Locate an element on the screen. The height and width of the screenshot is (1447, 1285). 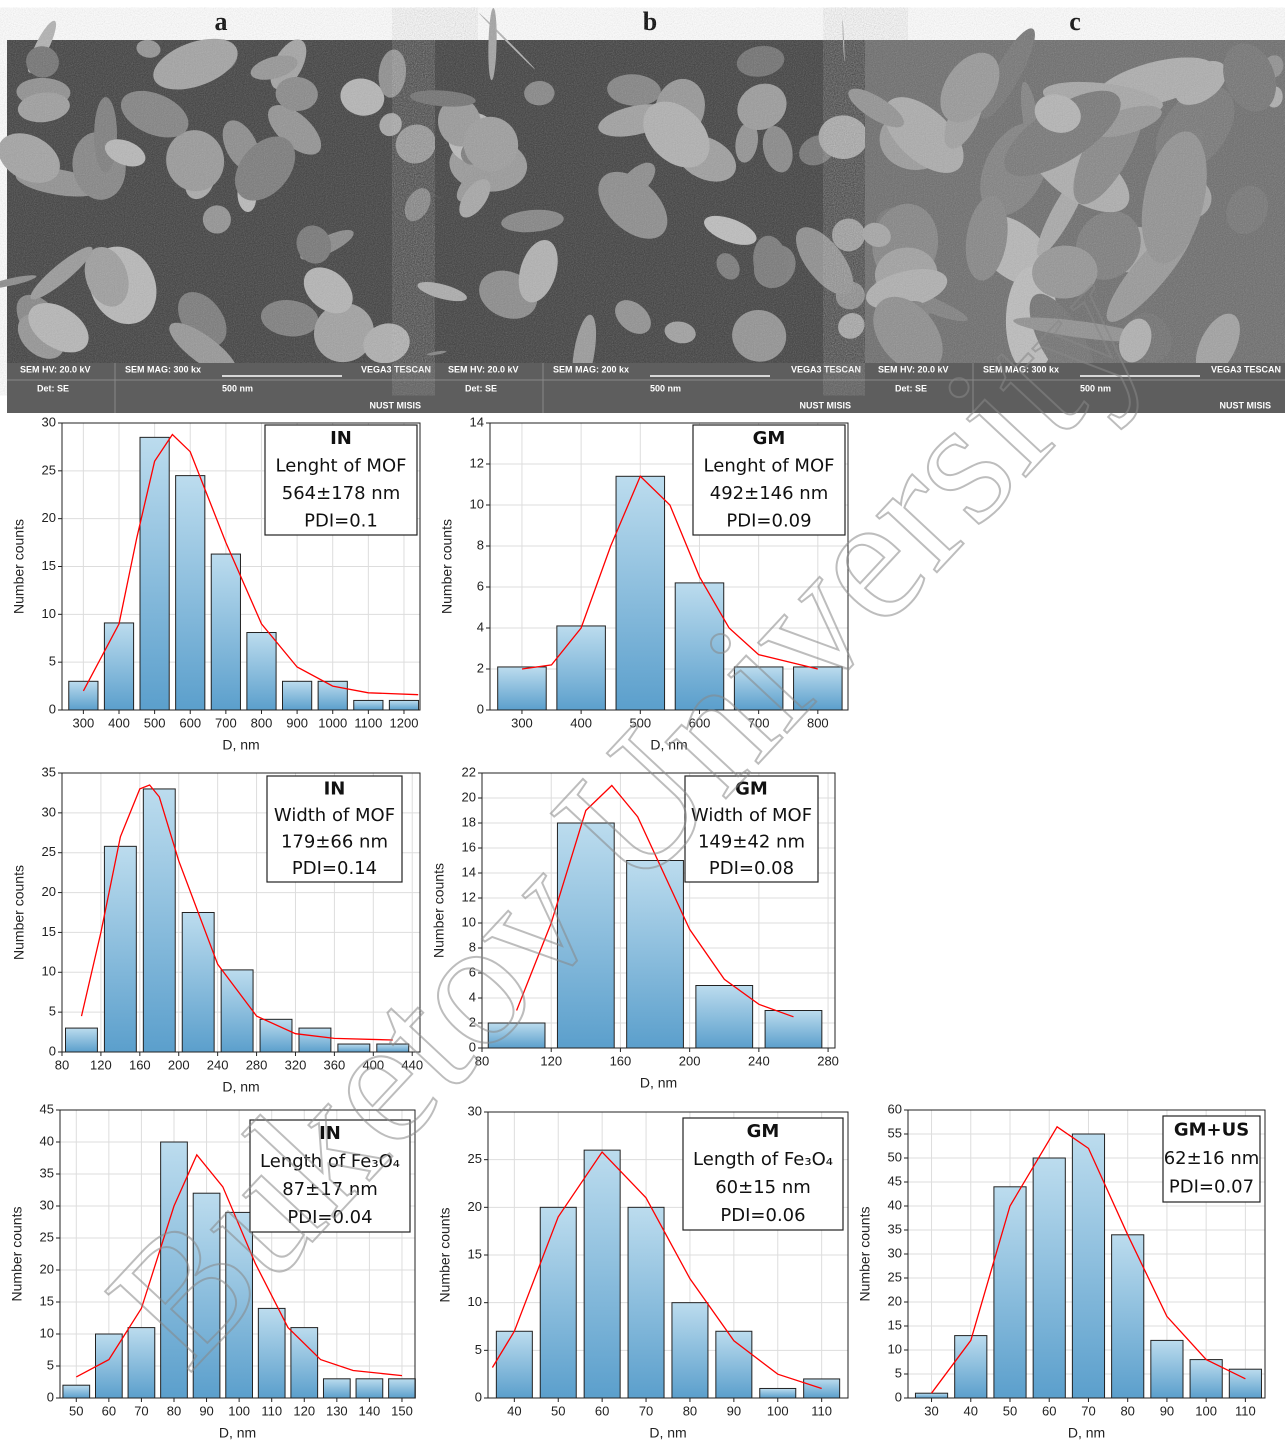
sem-mag: SEM MAG: 300 kx is located at coordinates (1021, 369).